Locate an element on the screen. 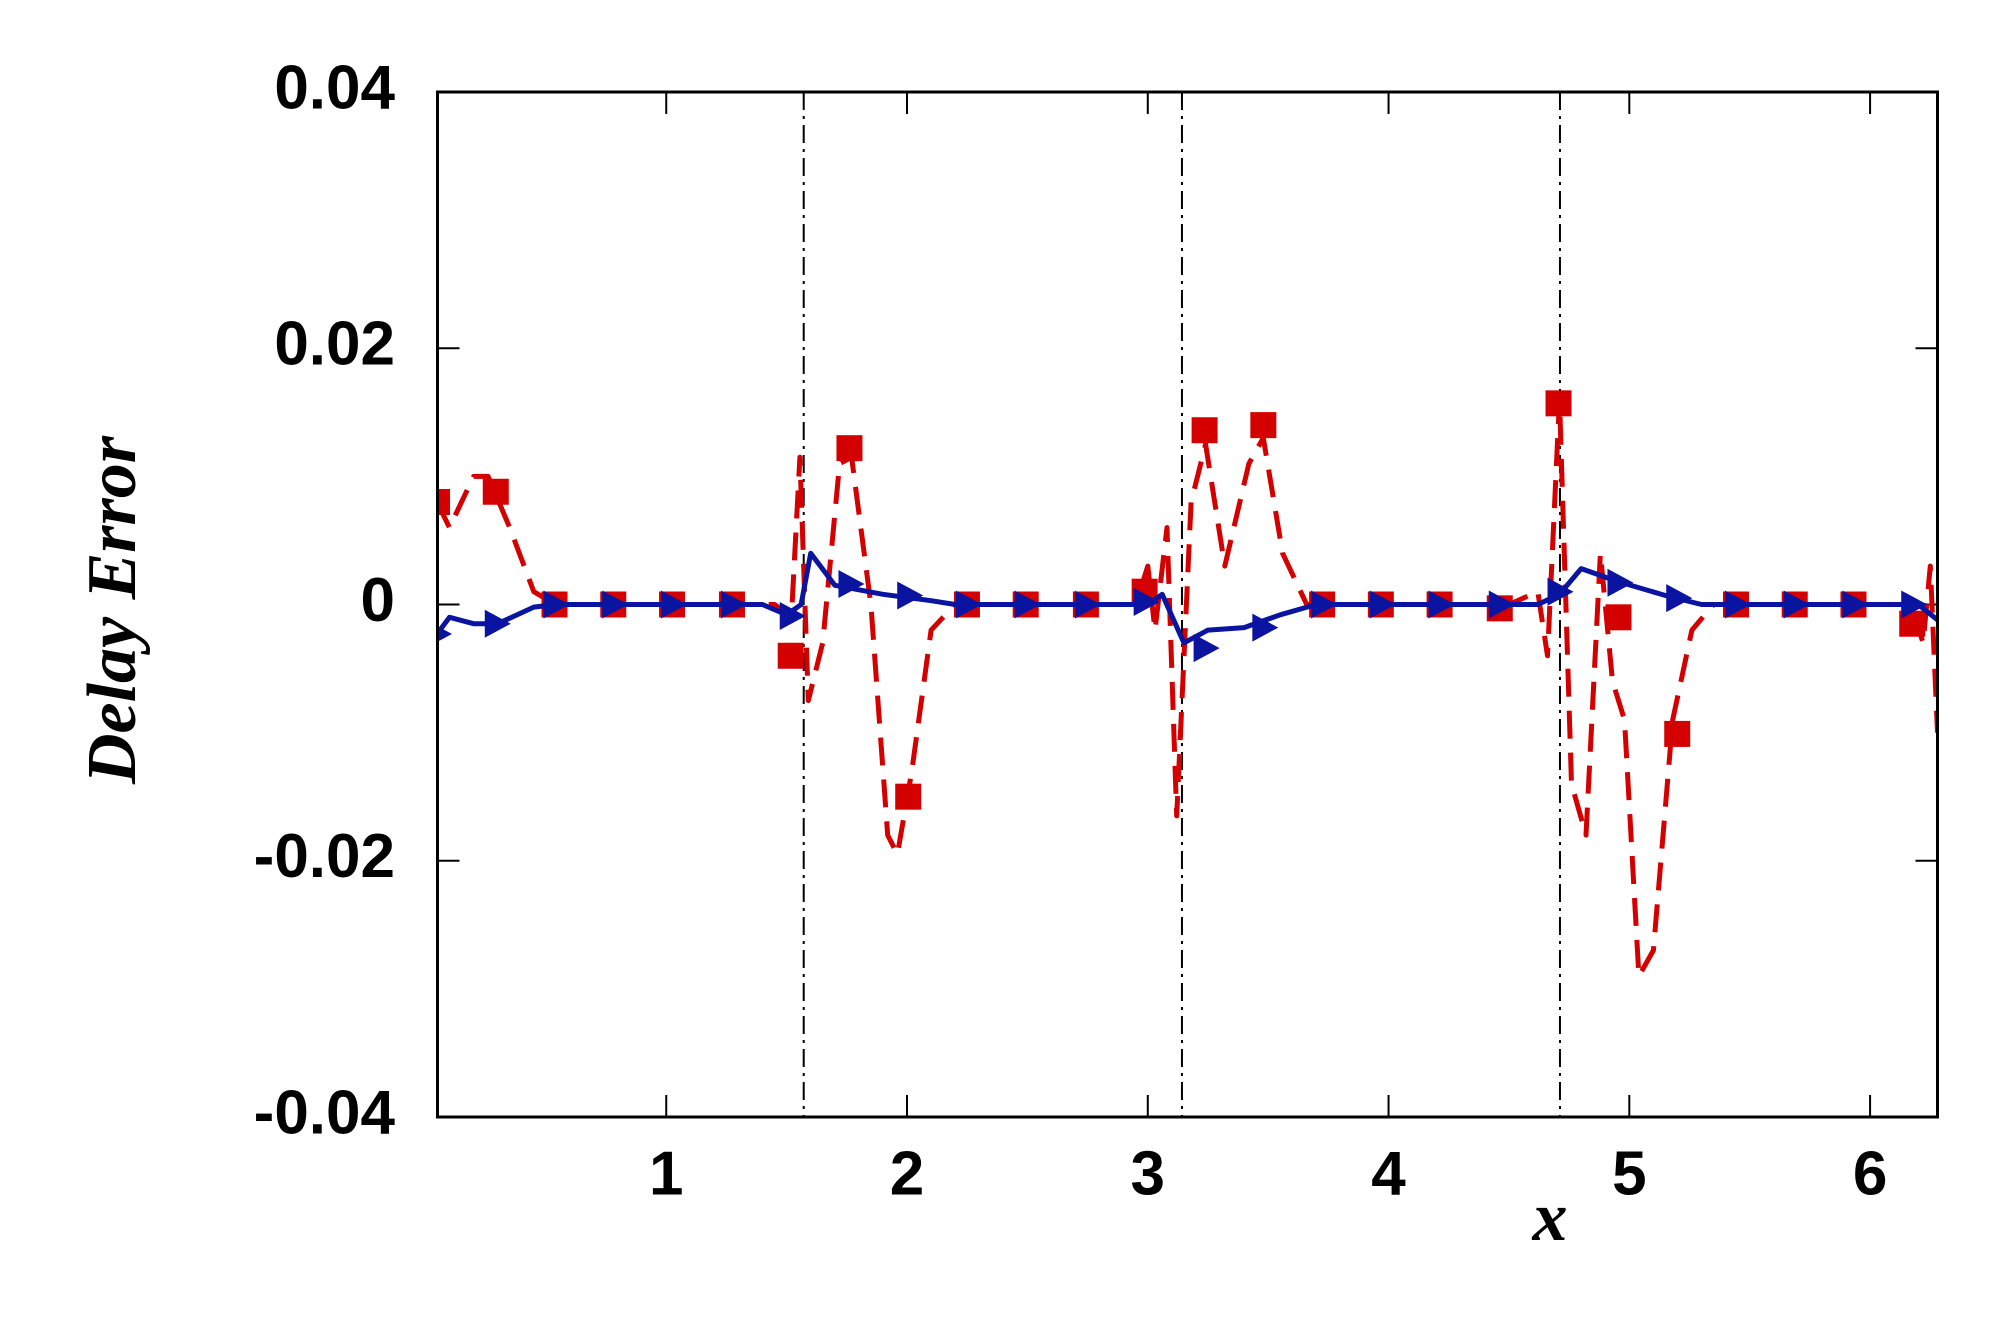 The image size is (2000, 1334). x-tick-label: 3 is located at coordinates (1148, 1173).